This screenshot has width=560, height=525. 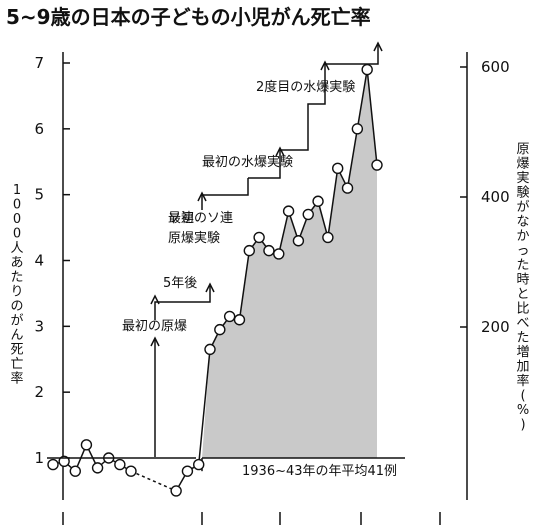 I want to click on y-label-char: ), so click(x=522, y=425).